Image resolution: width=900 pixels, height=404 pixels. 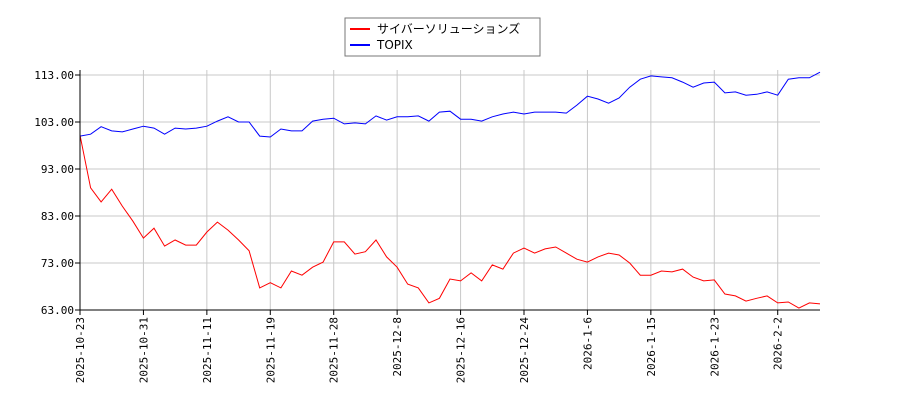 I want to click on x-tick-label: 2025-12-16, so click(x=461, y=350).